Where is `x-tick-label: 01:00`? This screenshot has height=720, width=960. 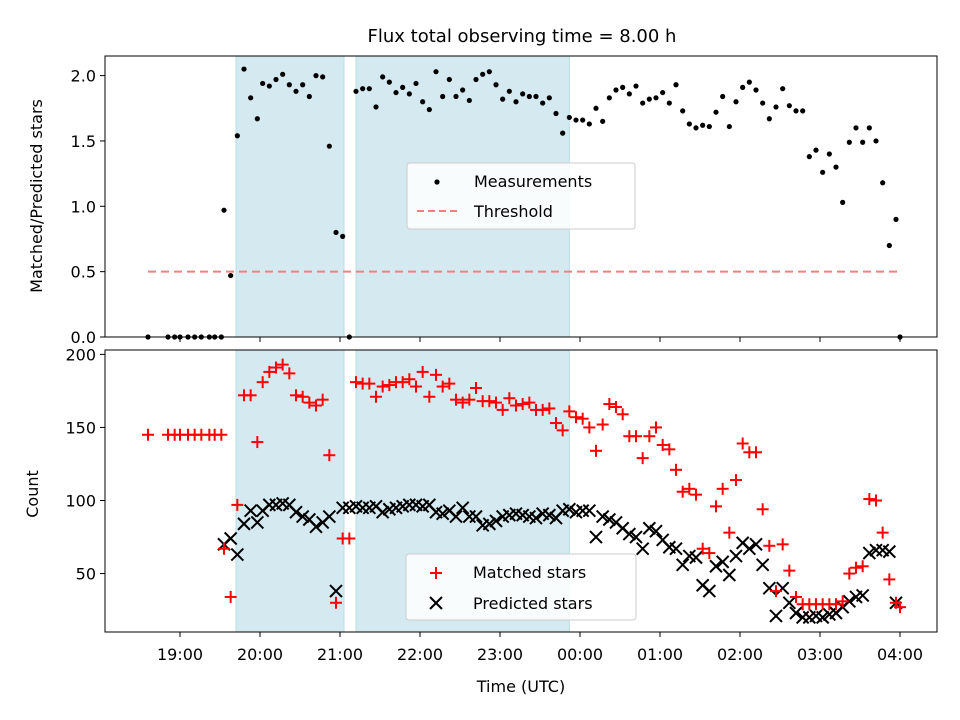 x-tick-label: 01:00 is located at coordinates (660, 654).